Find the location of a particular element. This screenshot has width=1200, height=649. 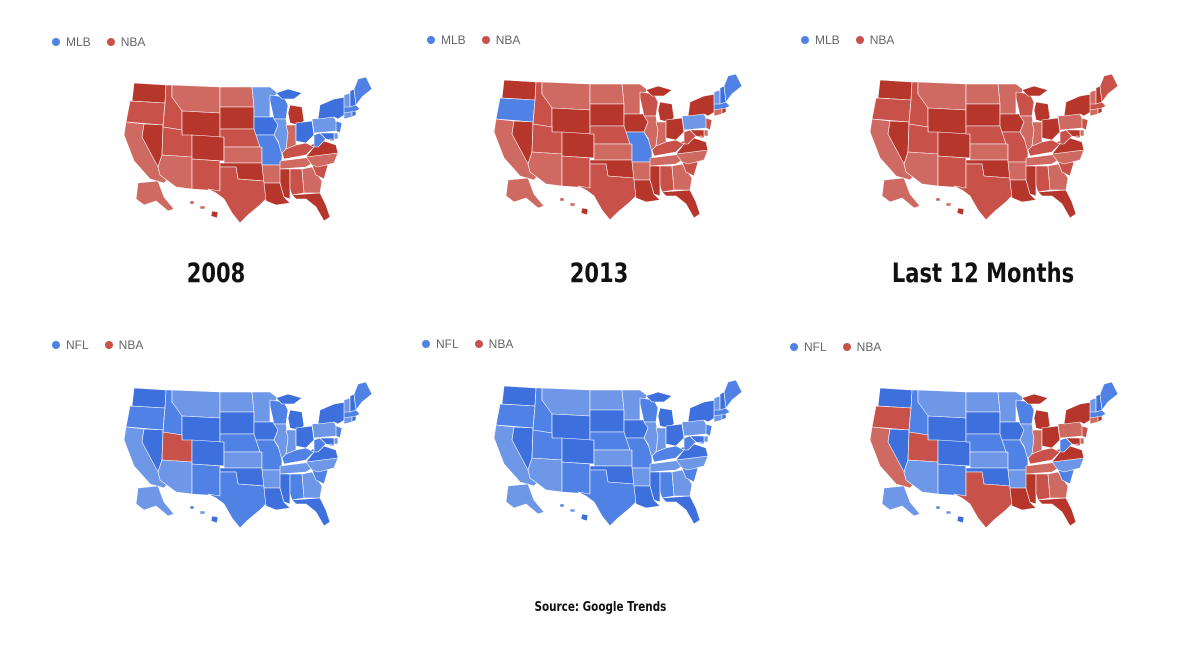

state-ak is located at coordinates (901, 193).